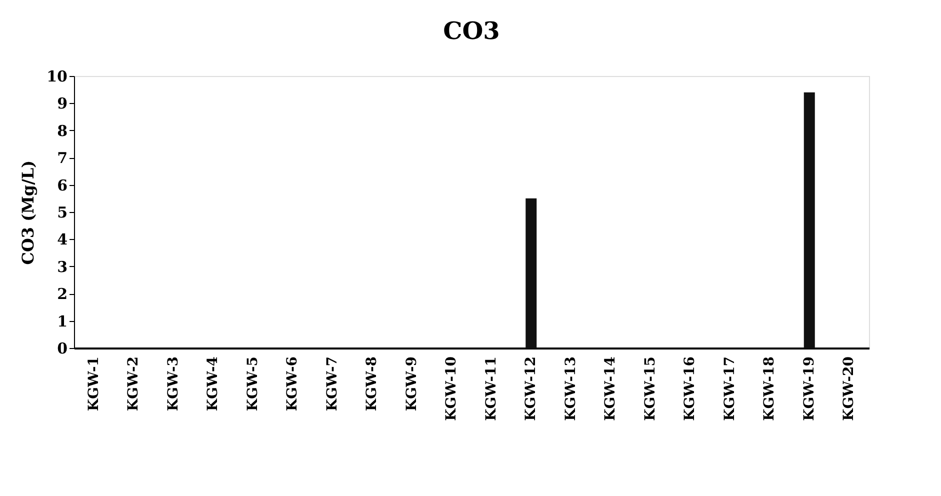 The image size is (941, 496). I want to click on x-tick-label: KGW-7, so click(332, 384).